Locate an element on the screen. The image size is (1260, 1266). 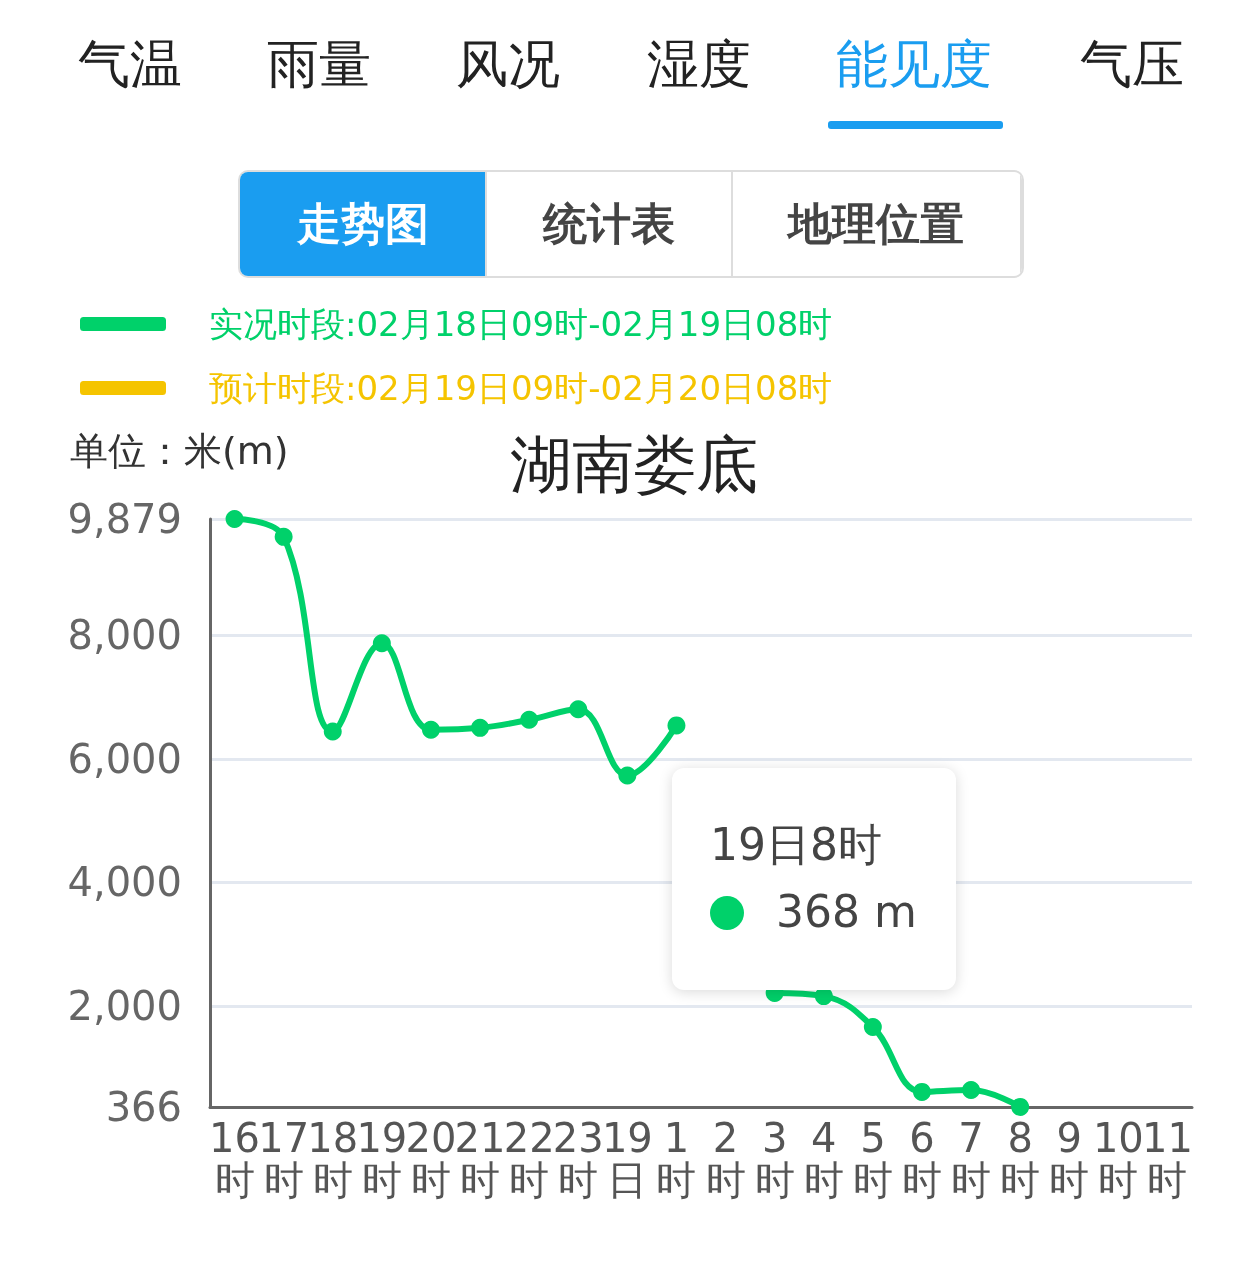
x-tick-label: 6时 is located at coordinates (921, 1159).